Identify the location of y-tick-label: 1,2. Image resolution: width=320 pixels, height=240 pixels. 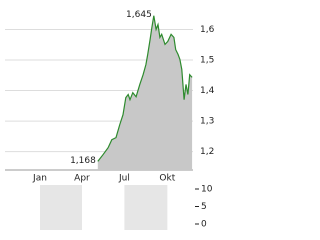
(207, 152).